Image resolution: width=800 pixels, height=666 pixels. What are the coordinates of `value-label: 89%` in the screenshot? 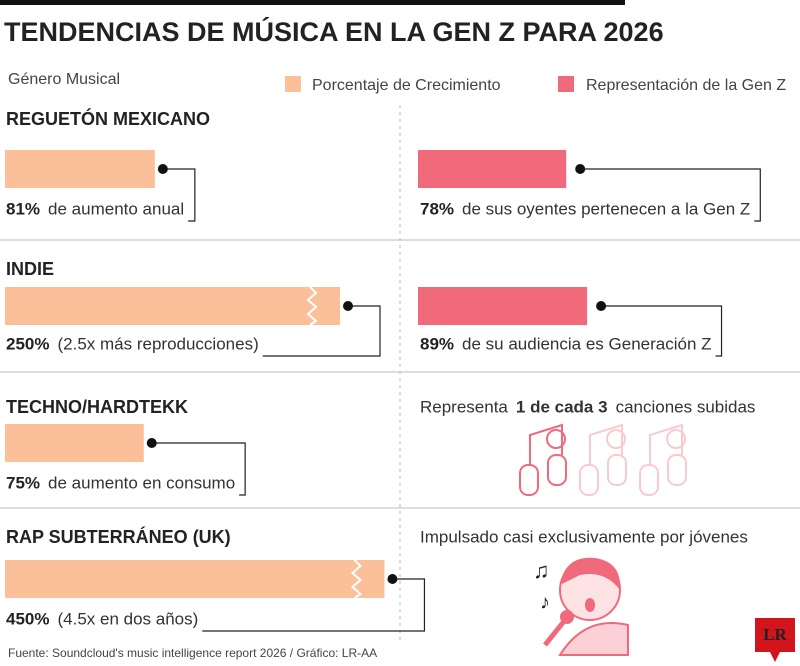 It's located at (437, 343).